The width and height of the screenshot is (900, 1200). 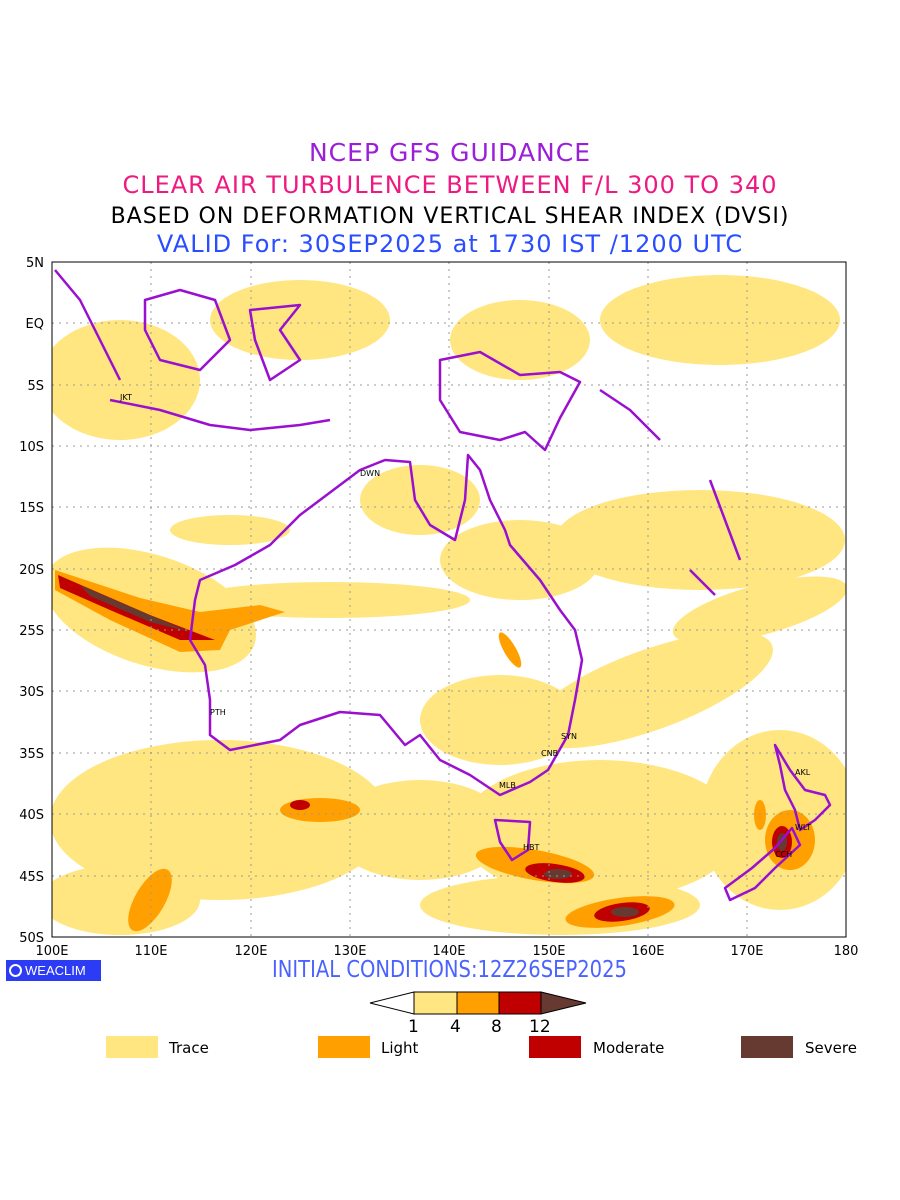 I want to click on colorbar, so click(x=478, y=1003).